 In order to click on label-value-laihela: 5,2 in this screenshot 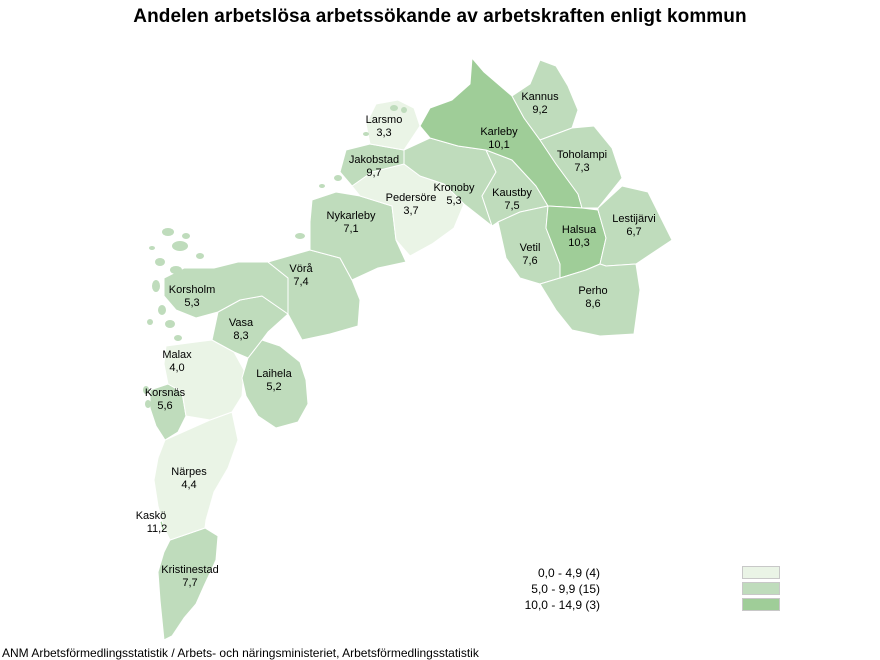, I will do `click(273, 387)`.